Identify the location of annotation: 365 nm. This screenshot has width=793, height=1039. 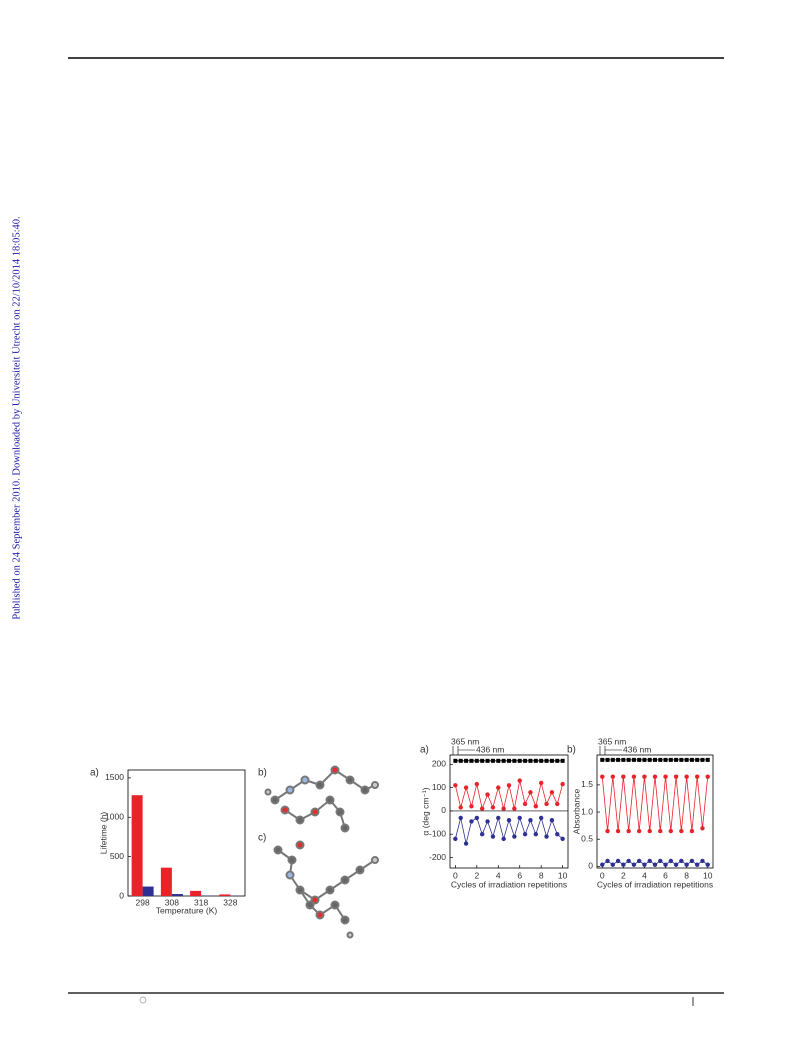
(465, 741).